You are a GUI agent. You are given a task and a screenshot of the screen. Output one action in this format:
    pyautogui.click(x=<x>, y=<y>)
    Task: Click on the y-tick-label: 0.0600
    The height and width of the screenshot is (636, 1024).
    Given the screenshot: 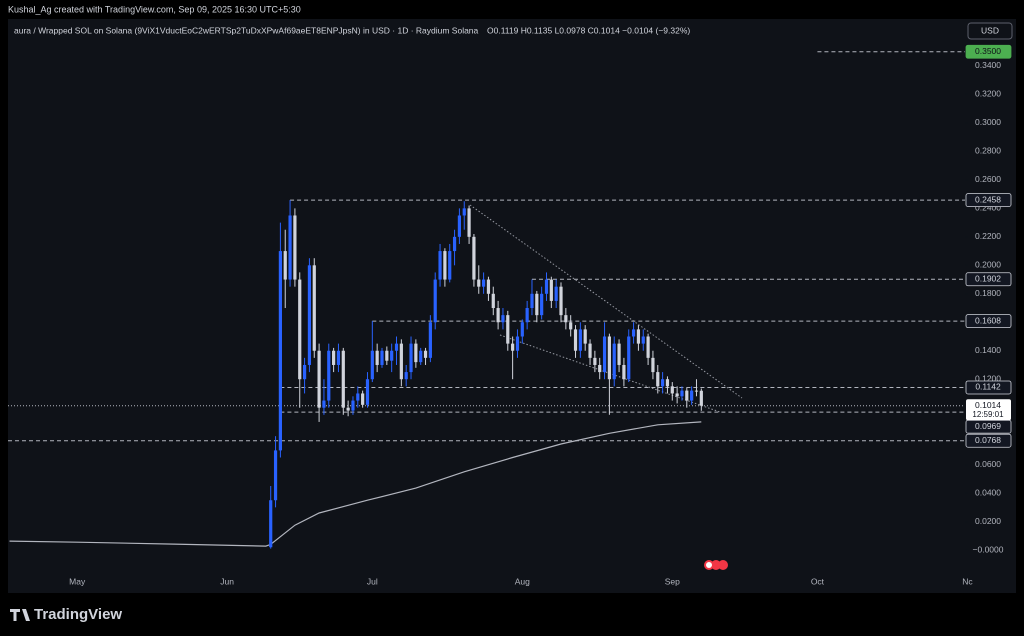 What is the action you would take?
    pyautogui.click(x=988, y=464)
    